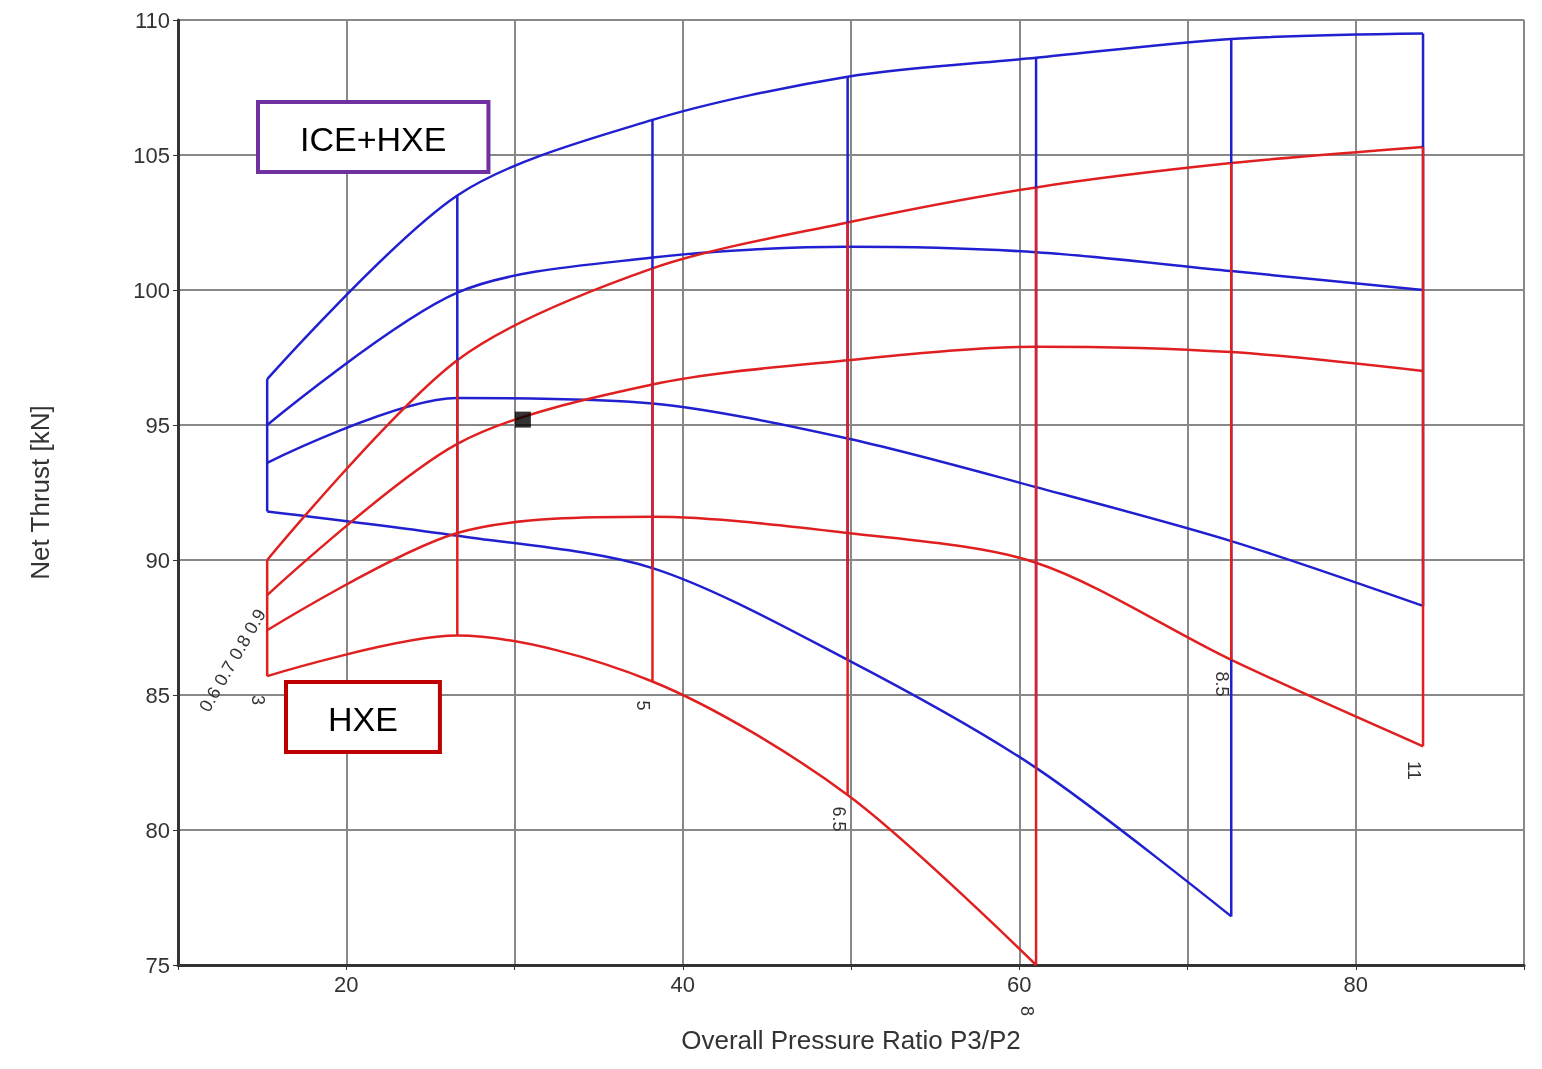 This screenshot has height=1069, width=1542. Describe the element at coordinates (258, 700) in the screenshot. I see `text: 3` at that location.